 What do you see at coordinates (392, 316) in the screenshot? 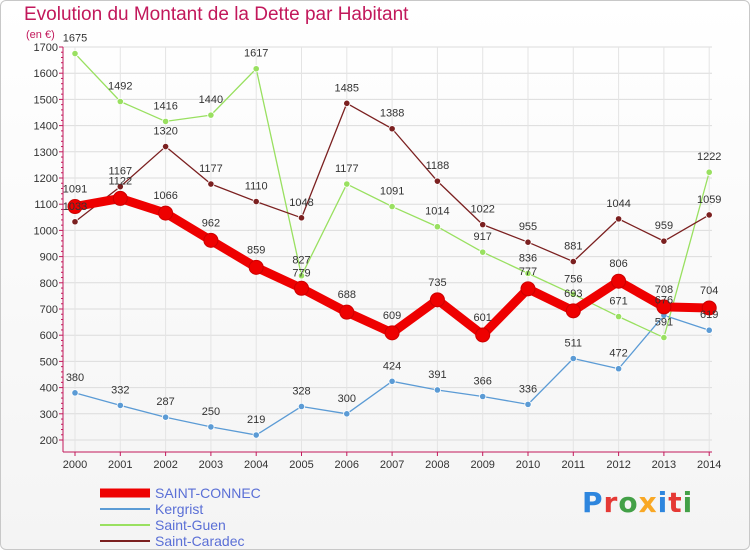
I see `data-label: 609` at bounding box center [392, 316].